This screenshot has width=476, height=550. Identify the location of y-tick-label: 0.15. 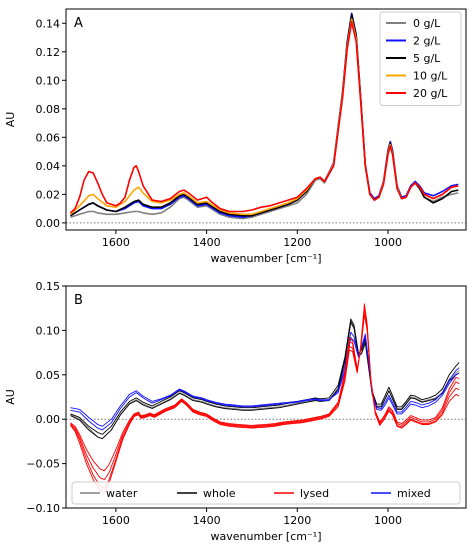
(48, 286).